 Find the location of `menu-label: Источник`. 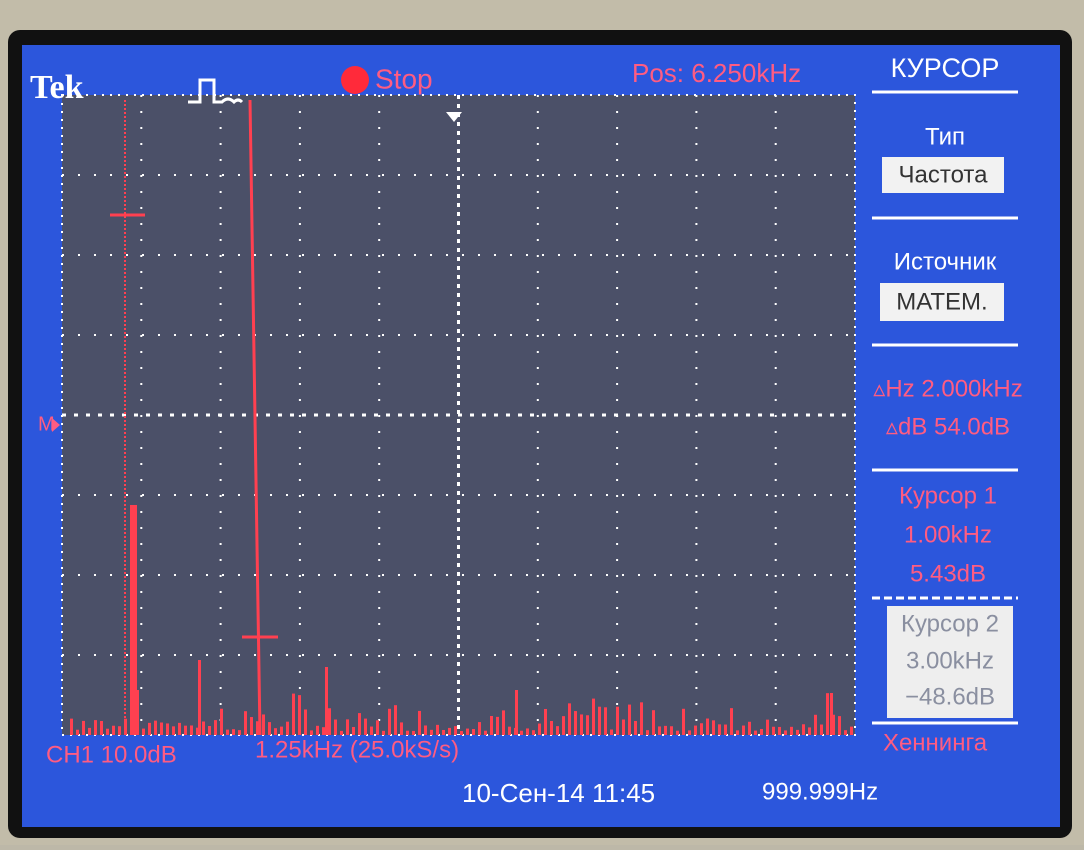

menu-label: Источник is located at coordinates (945, 261).